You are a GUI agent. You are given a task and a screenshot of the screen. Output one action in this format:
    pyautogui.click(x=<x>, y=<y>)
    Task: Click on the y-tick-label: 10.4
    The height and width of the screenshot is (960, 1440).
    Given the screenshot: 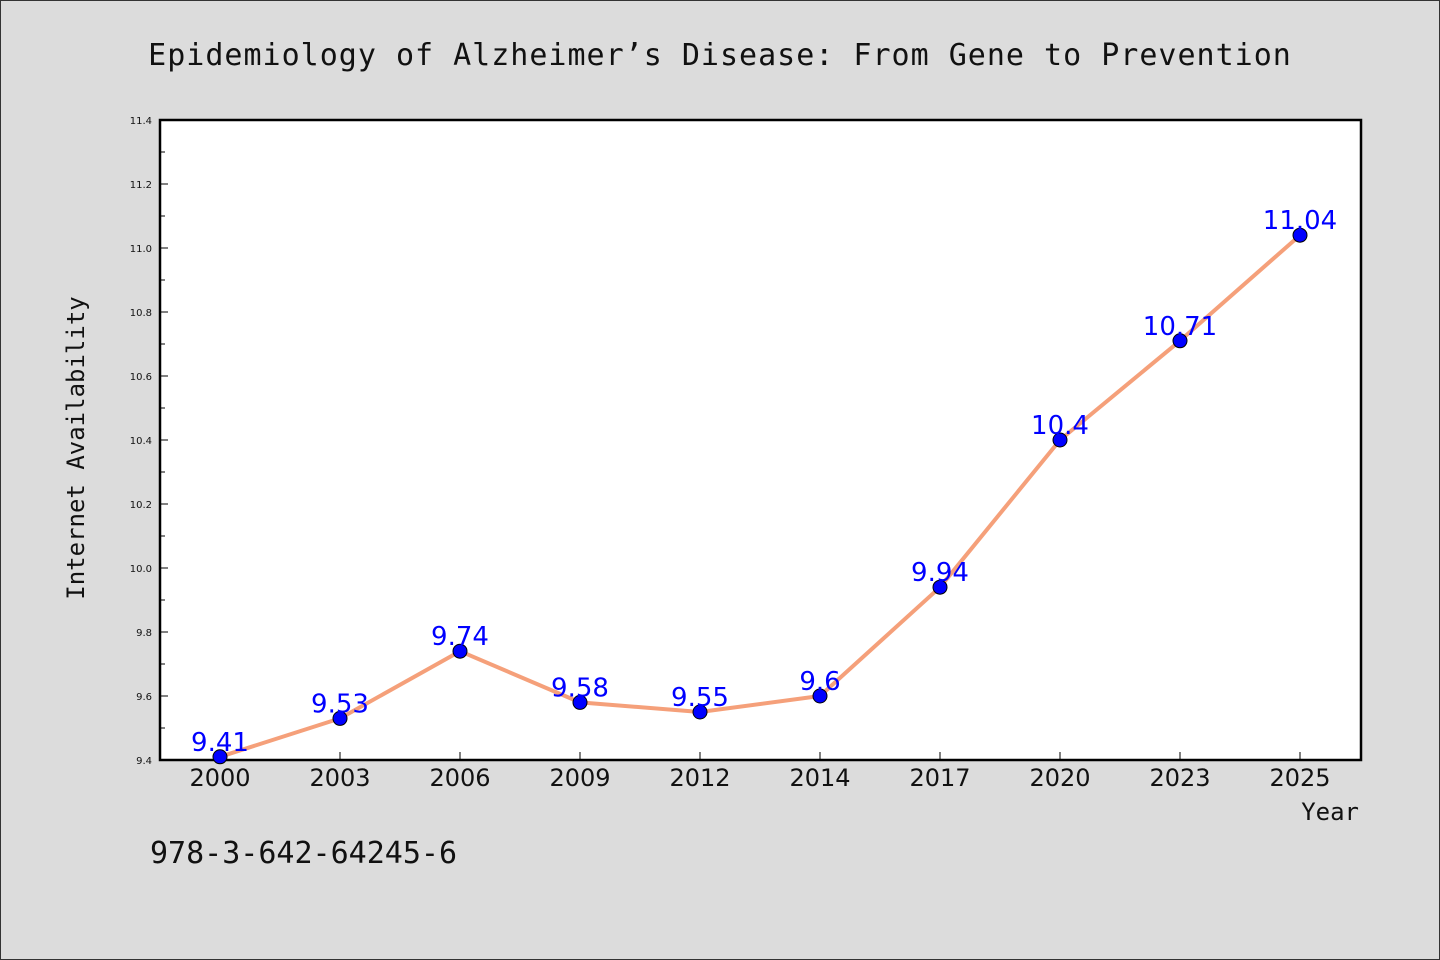 What is the action you would take?
    pyautogui.click(x=141, y=441)
    